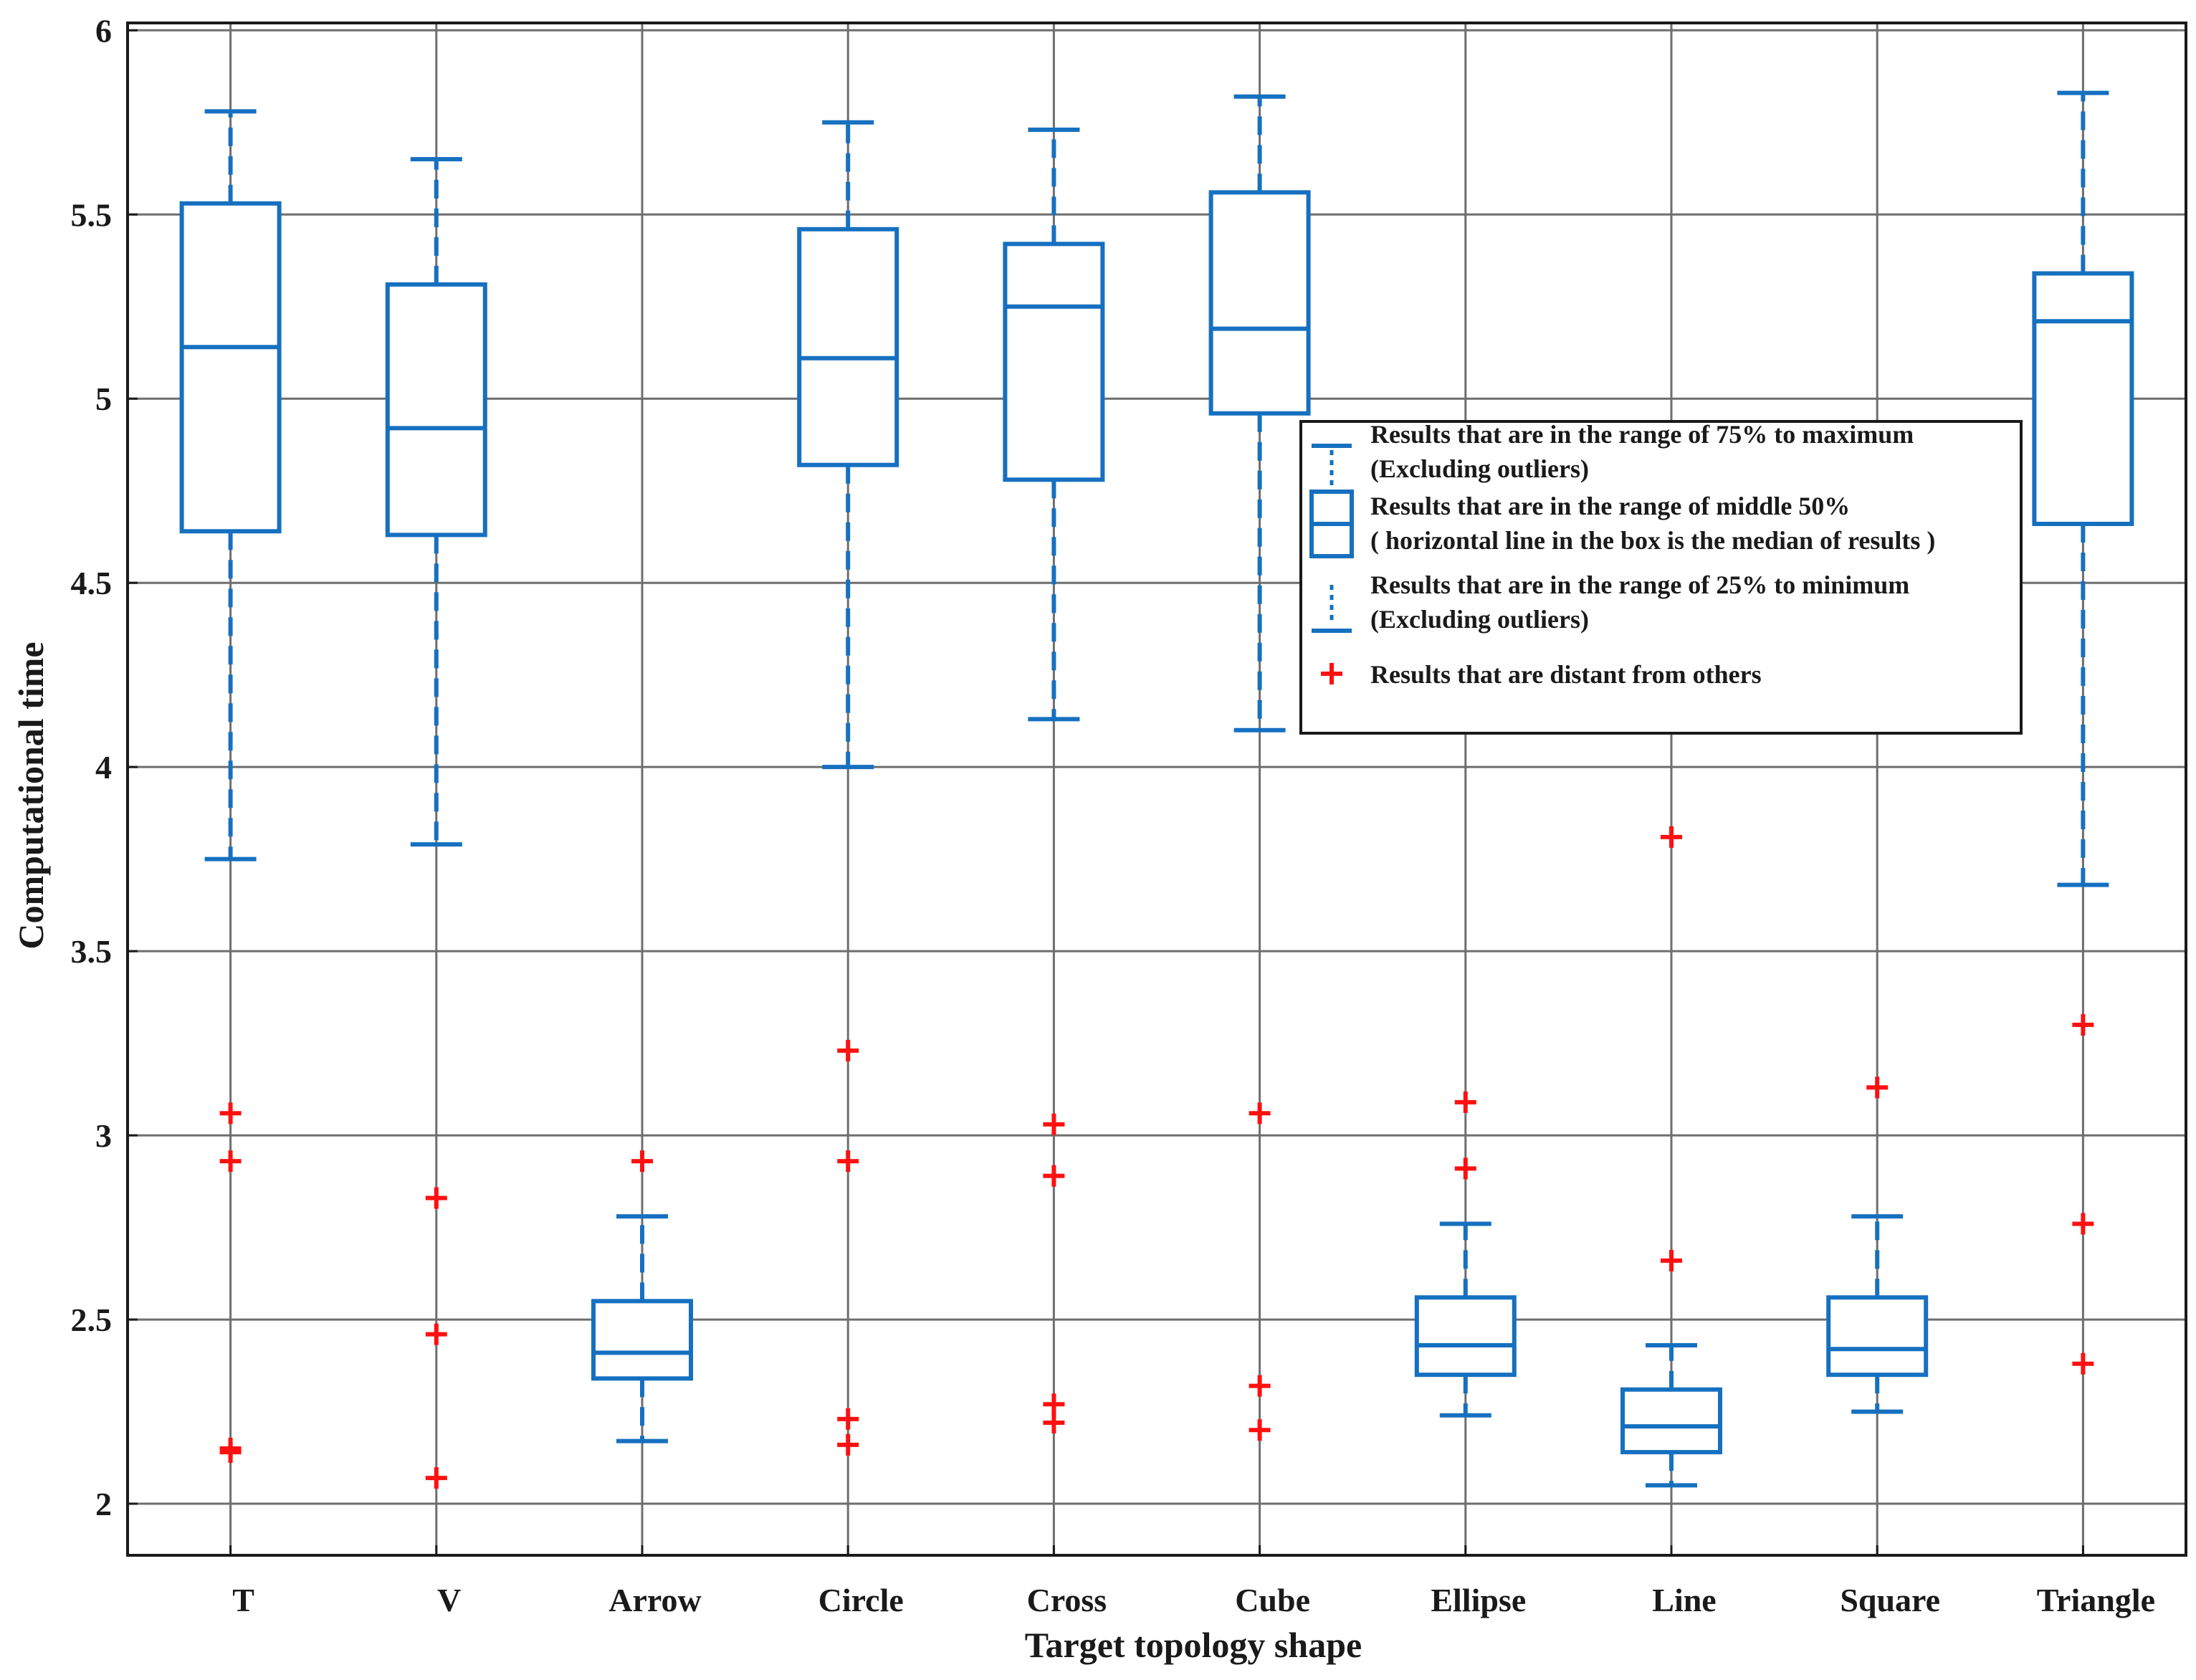  I want to click on x-tick-label: Square, so click(1890, 1600).